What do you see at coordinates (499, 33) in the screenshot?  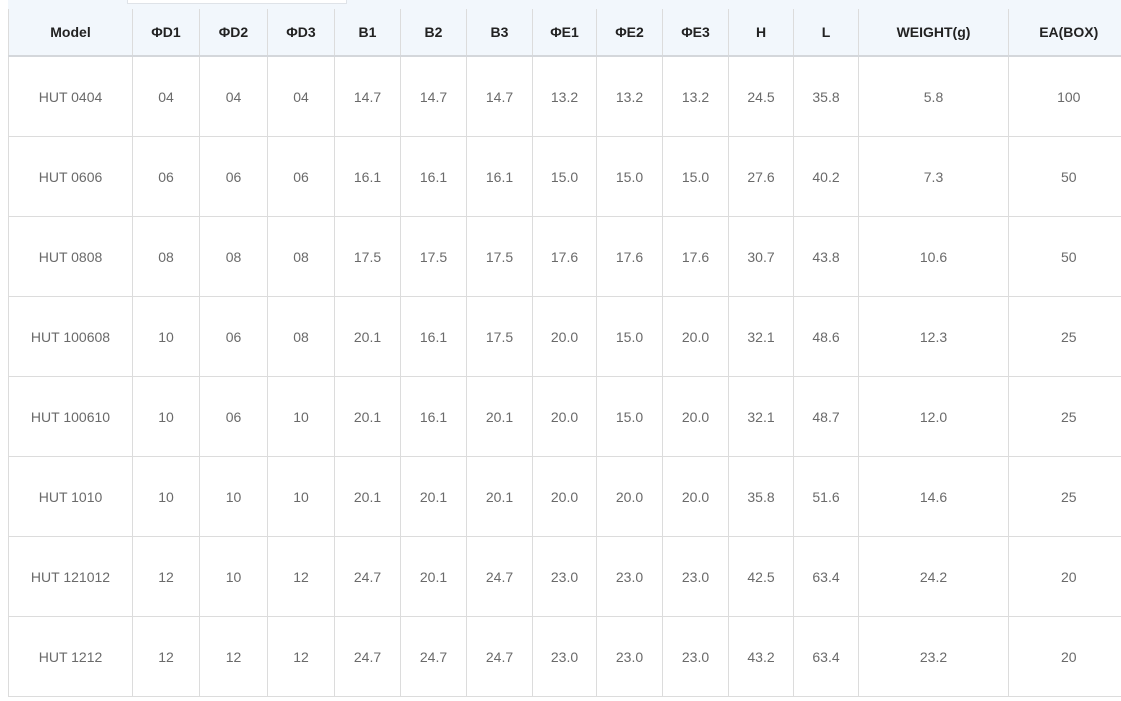 I see `column-header: B3` at bounding box center [499, 33].